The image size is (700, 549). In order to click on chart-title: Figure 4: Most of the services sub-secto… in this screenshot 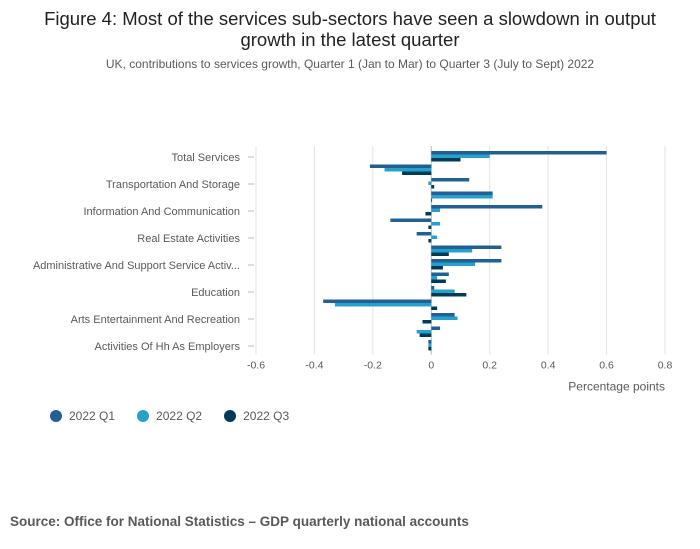, I will do `click(350, 29)`.